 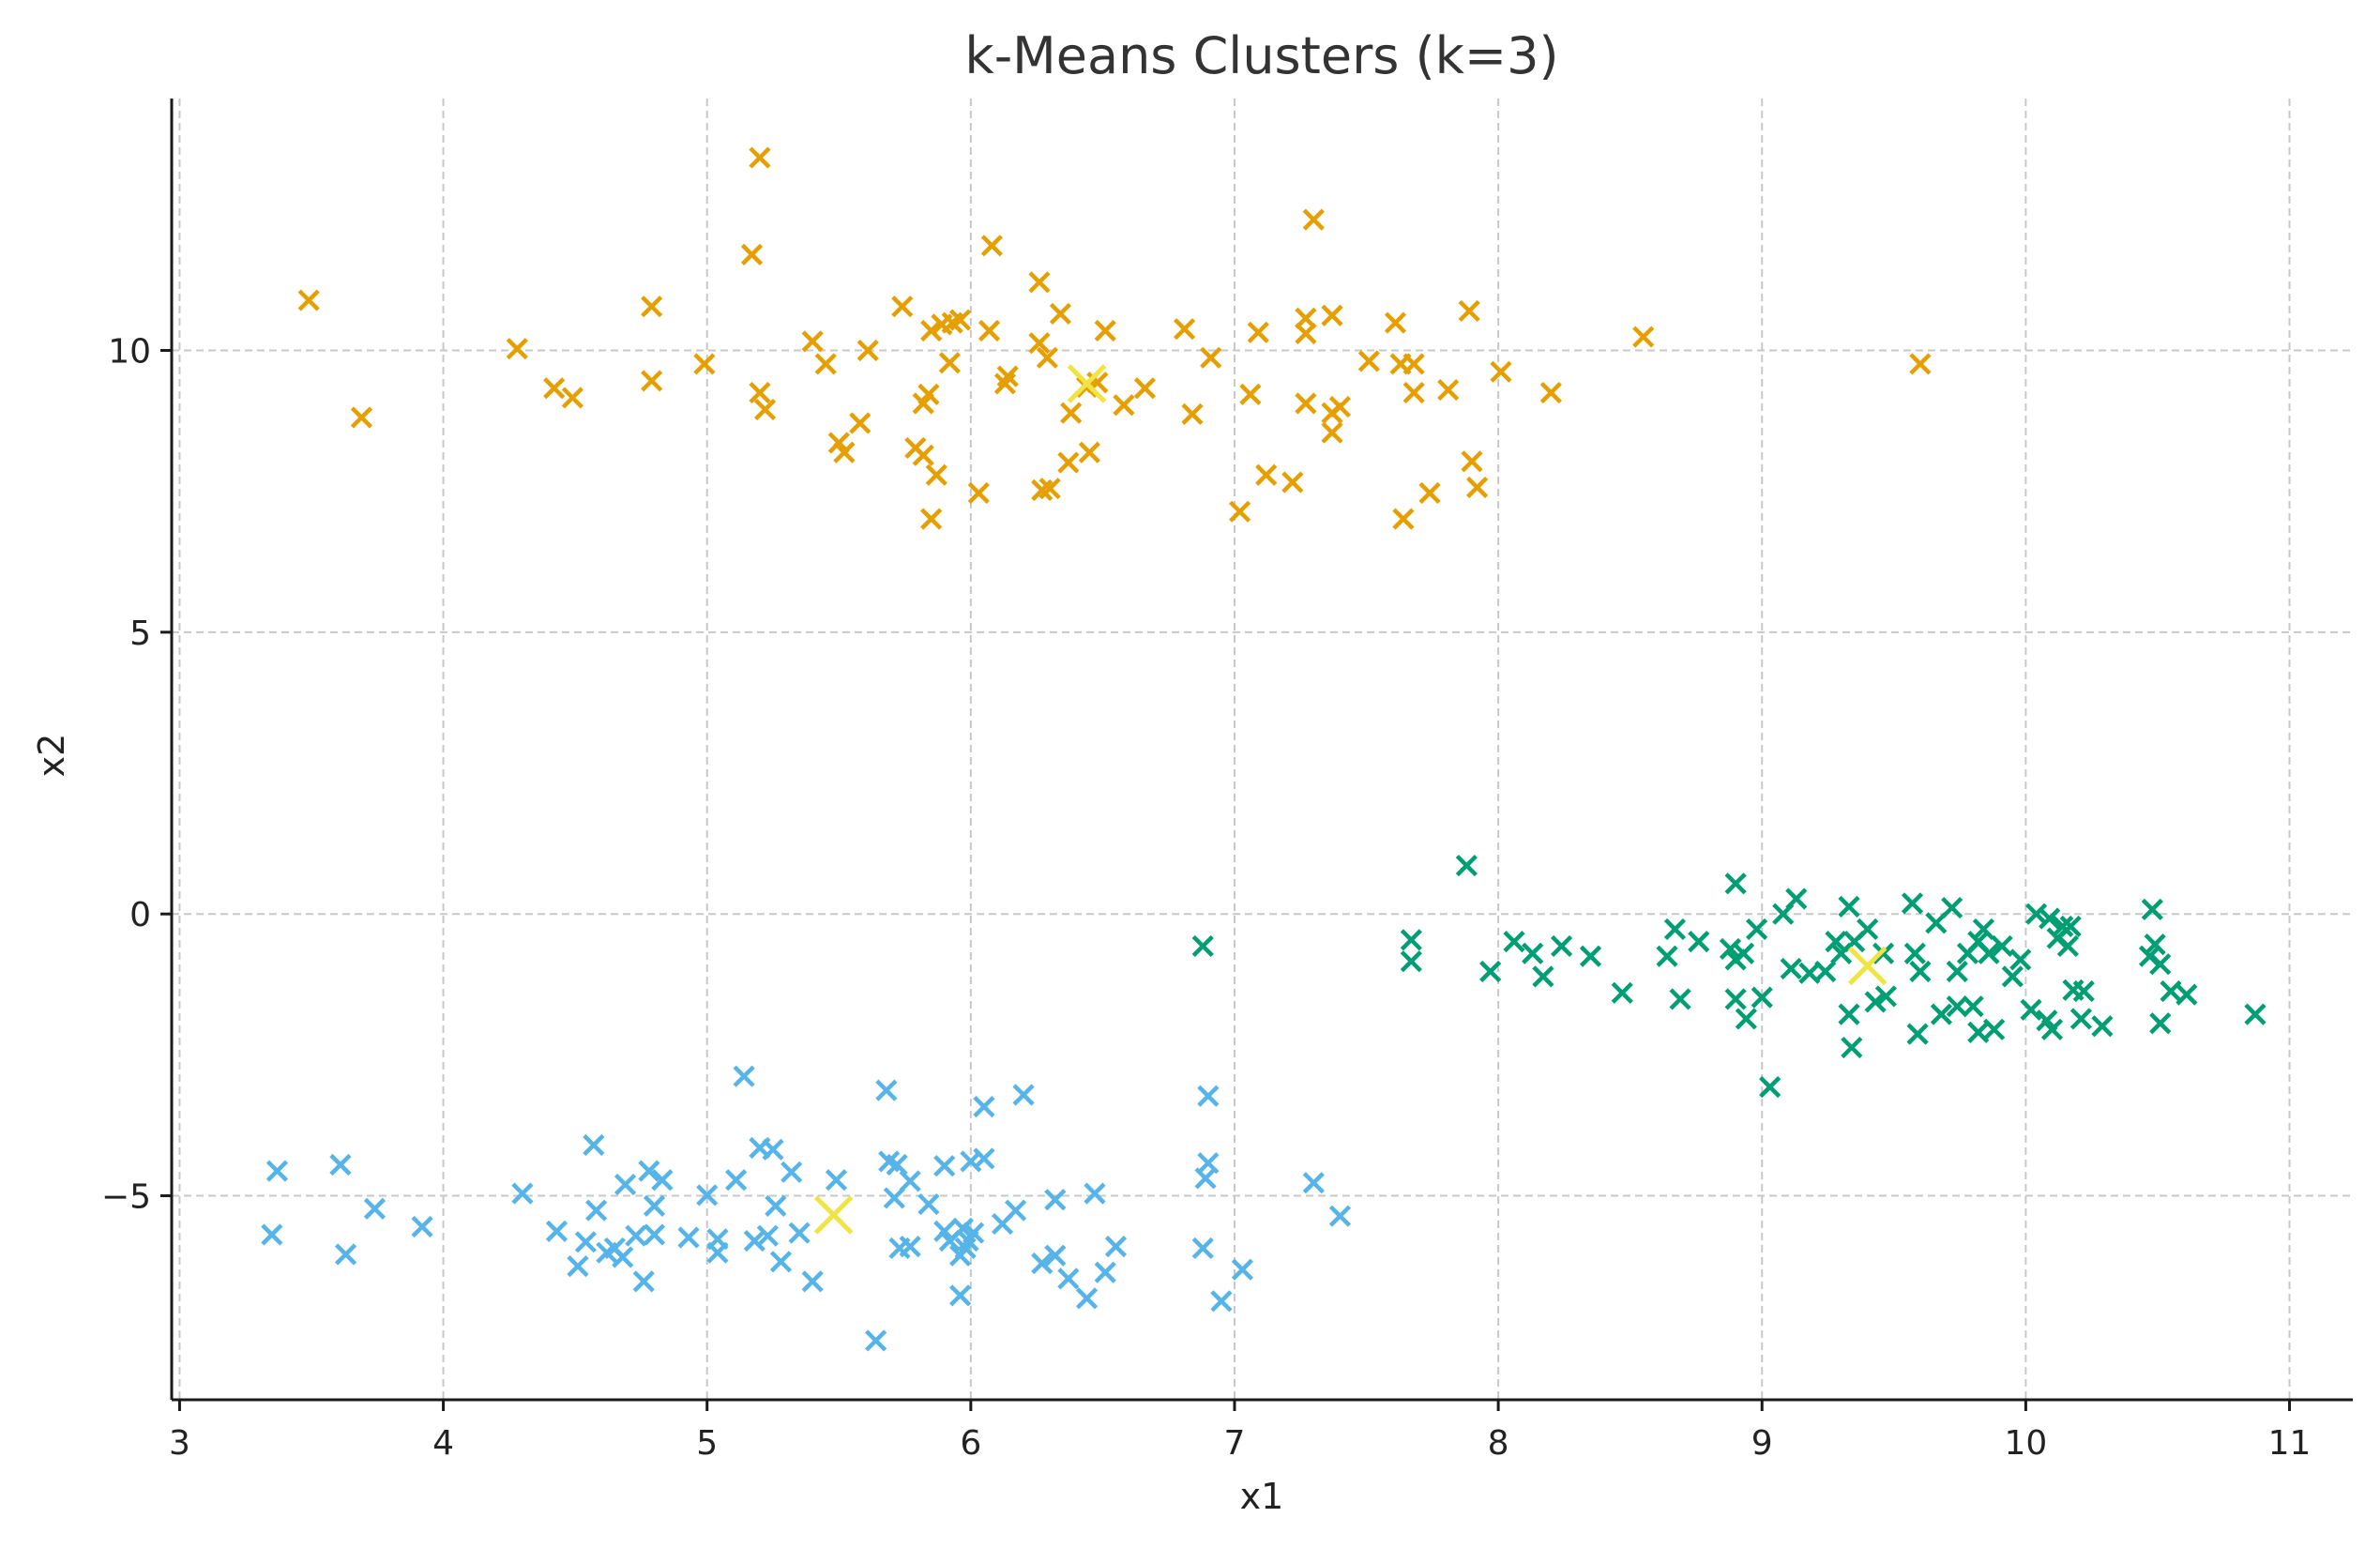 I want to click on y-tick-label: 5, so click(x=140, y=634).